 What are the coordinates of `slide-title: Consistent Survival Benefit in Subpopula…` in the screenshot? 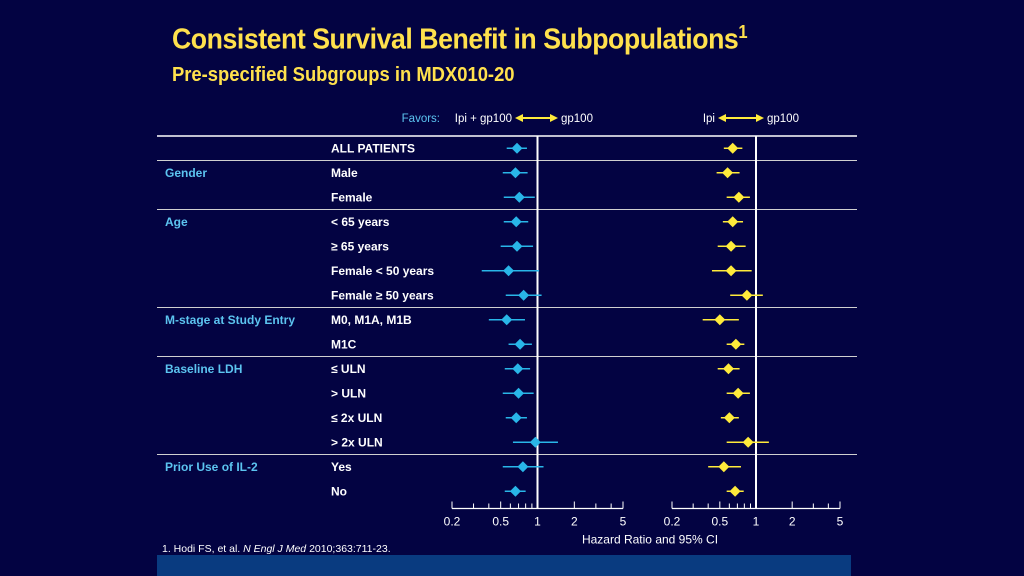 It's located at (460, 39).